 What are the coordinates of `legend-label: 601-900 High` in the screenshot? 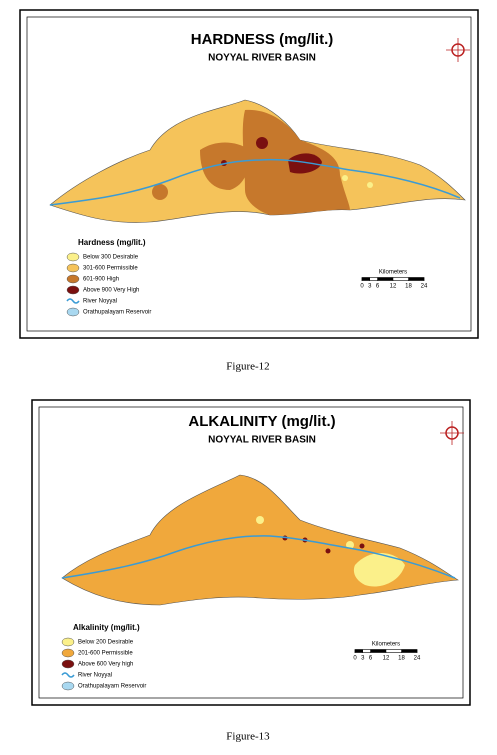 It's located at (101, 280).